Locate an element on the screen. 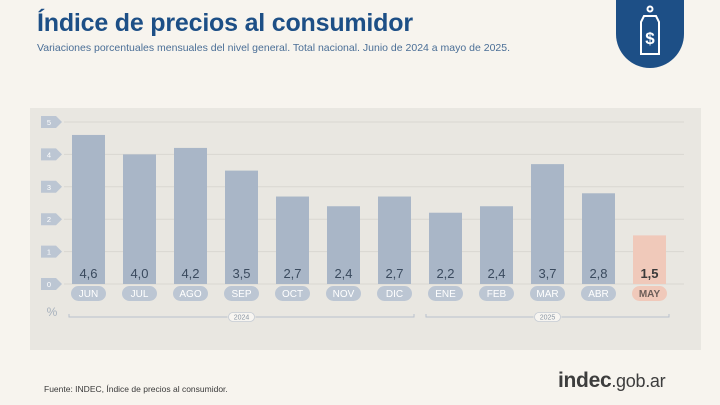 This screenshot has width=720, height=405. bar-value-label: 3,7 is located at coordinates (547, 273).